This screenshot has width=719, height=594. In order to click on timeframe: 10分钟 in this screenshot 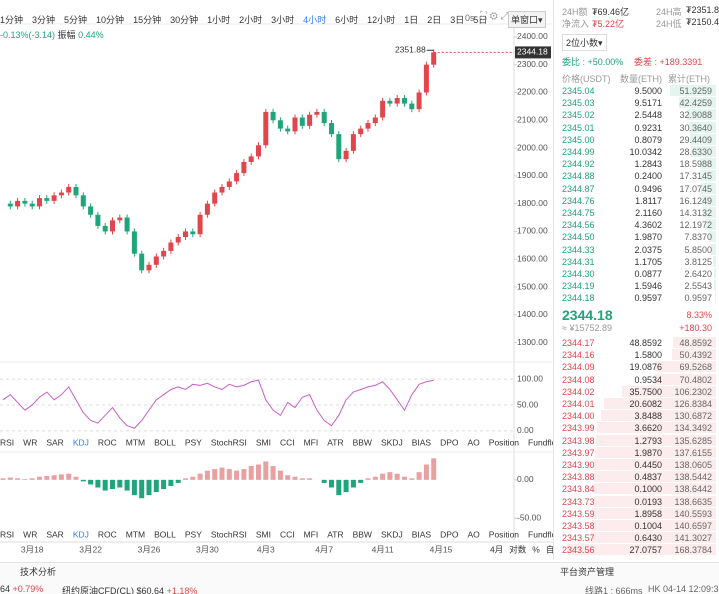, I will do `click(110, 20)`.